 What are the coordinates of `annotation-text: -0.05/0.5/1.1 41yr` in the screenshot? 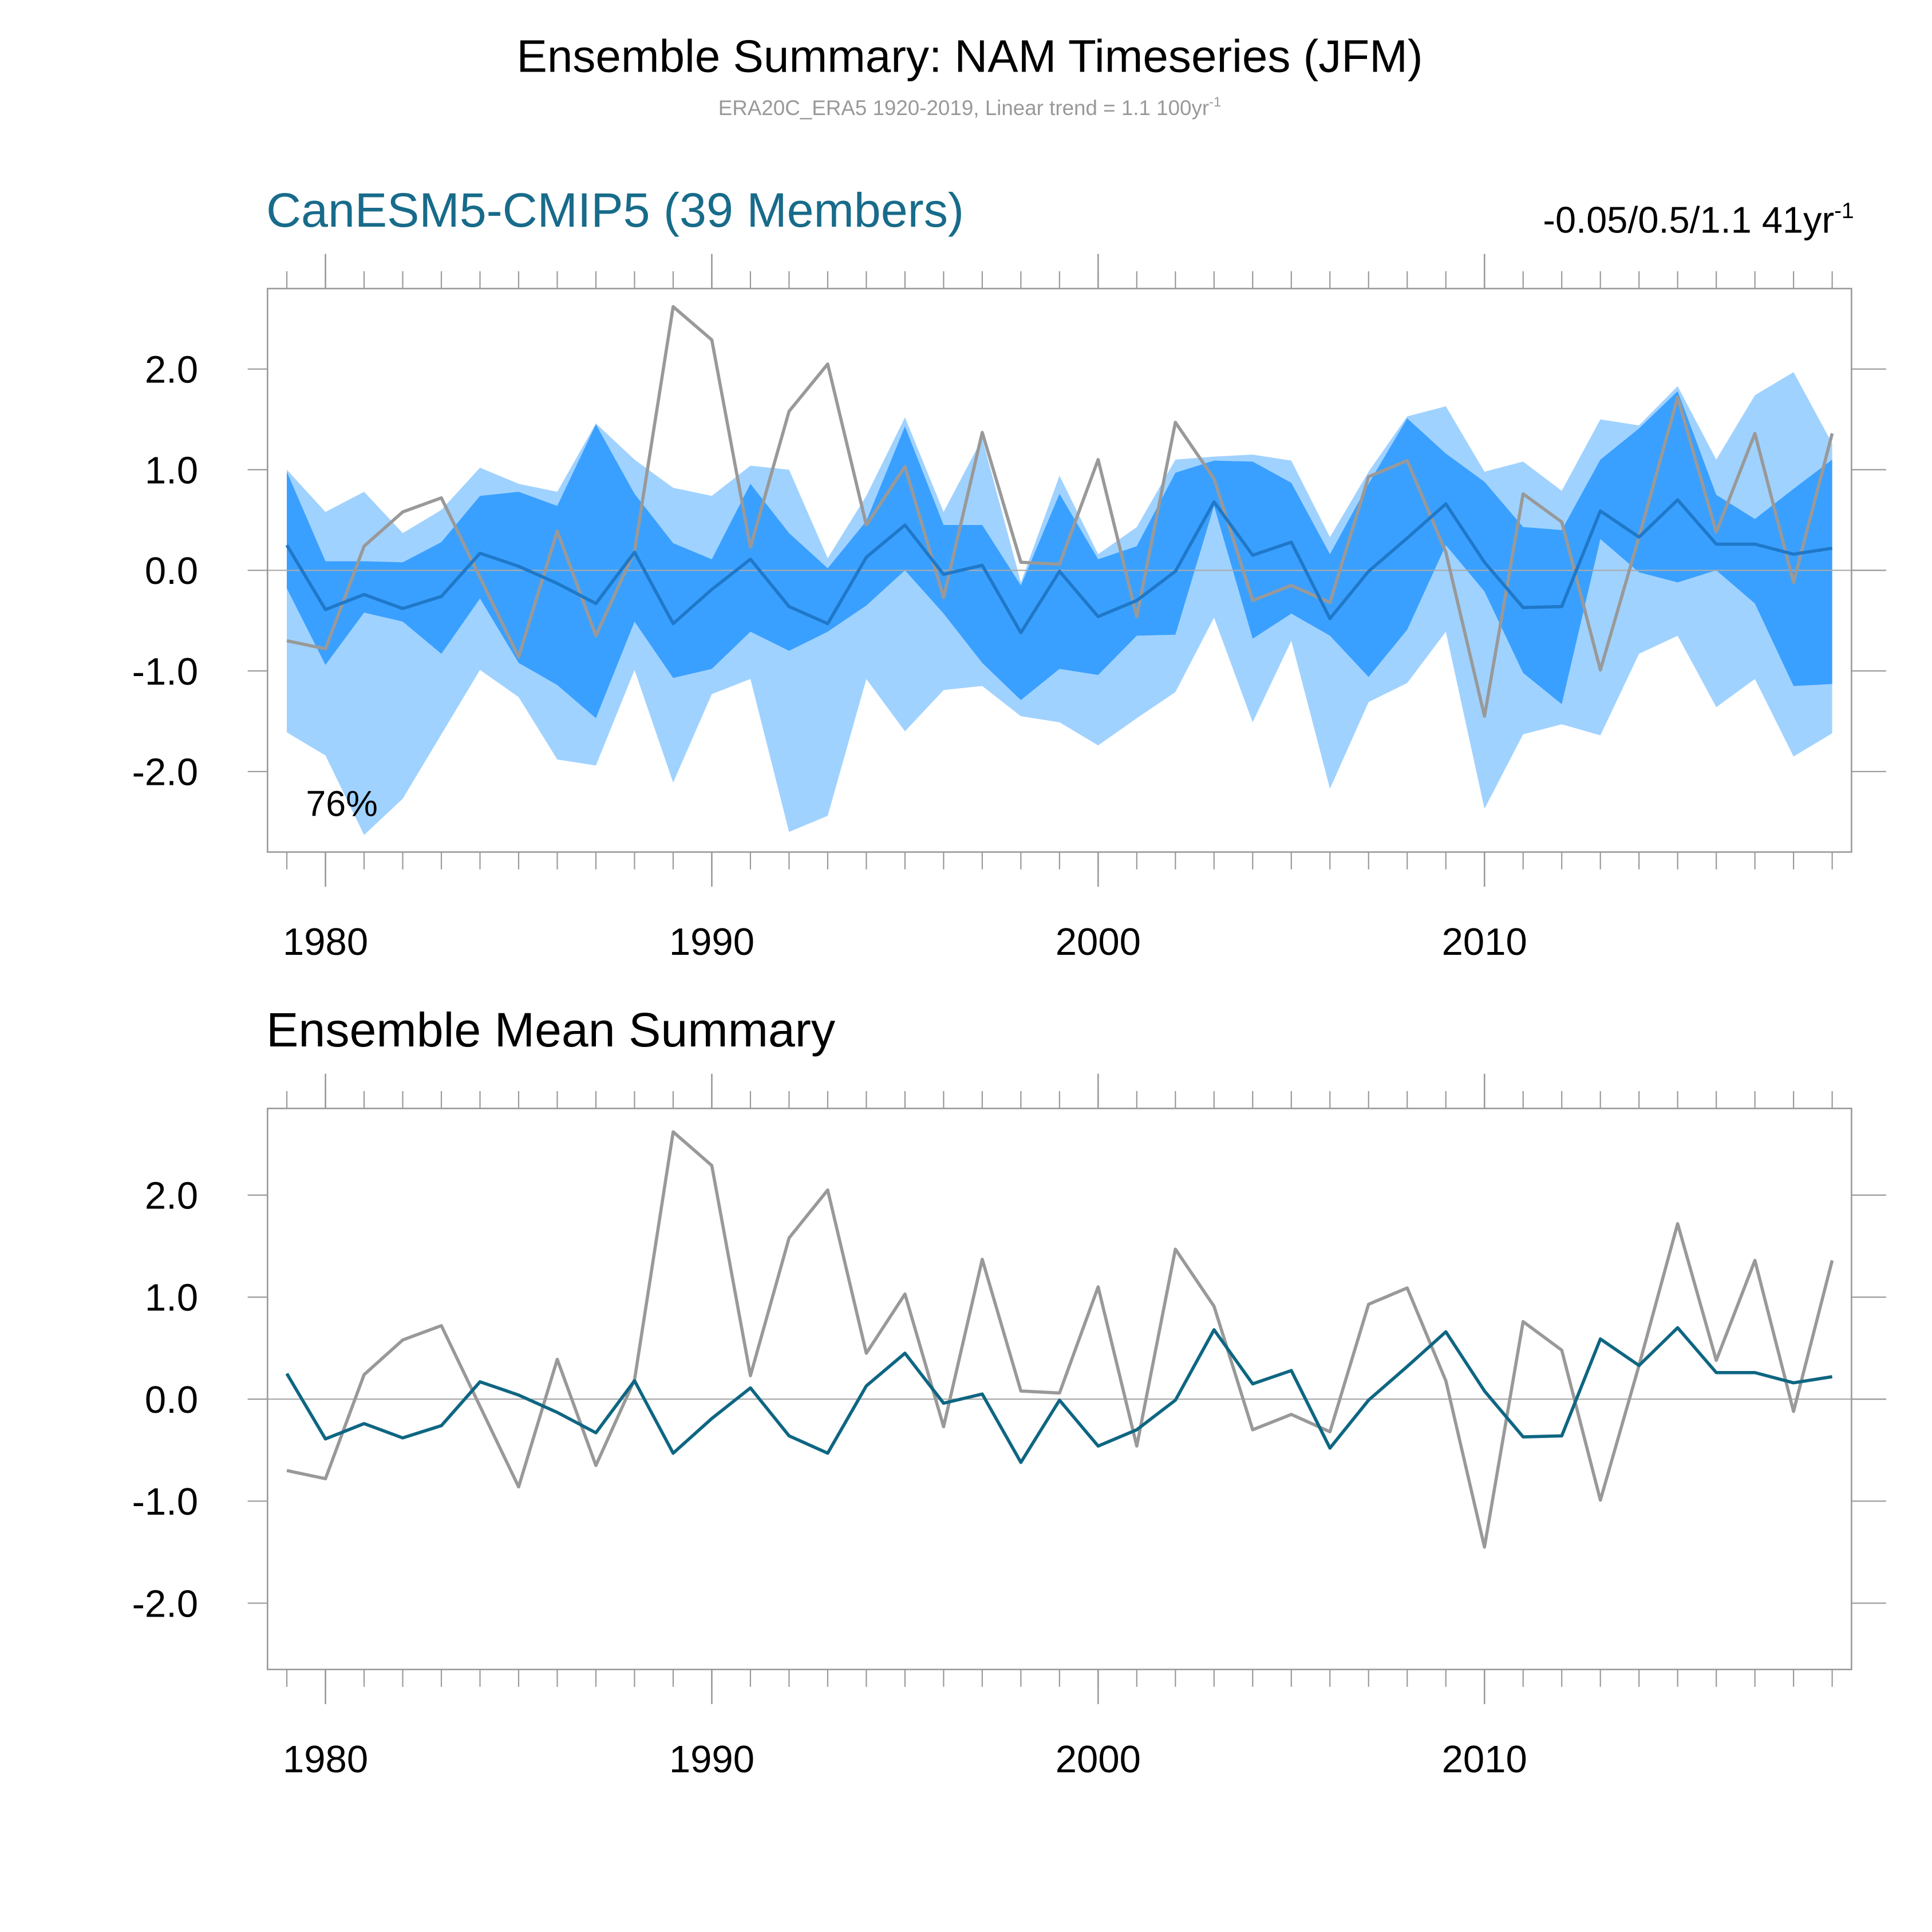 It's located at (1688, 220).